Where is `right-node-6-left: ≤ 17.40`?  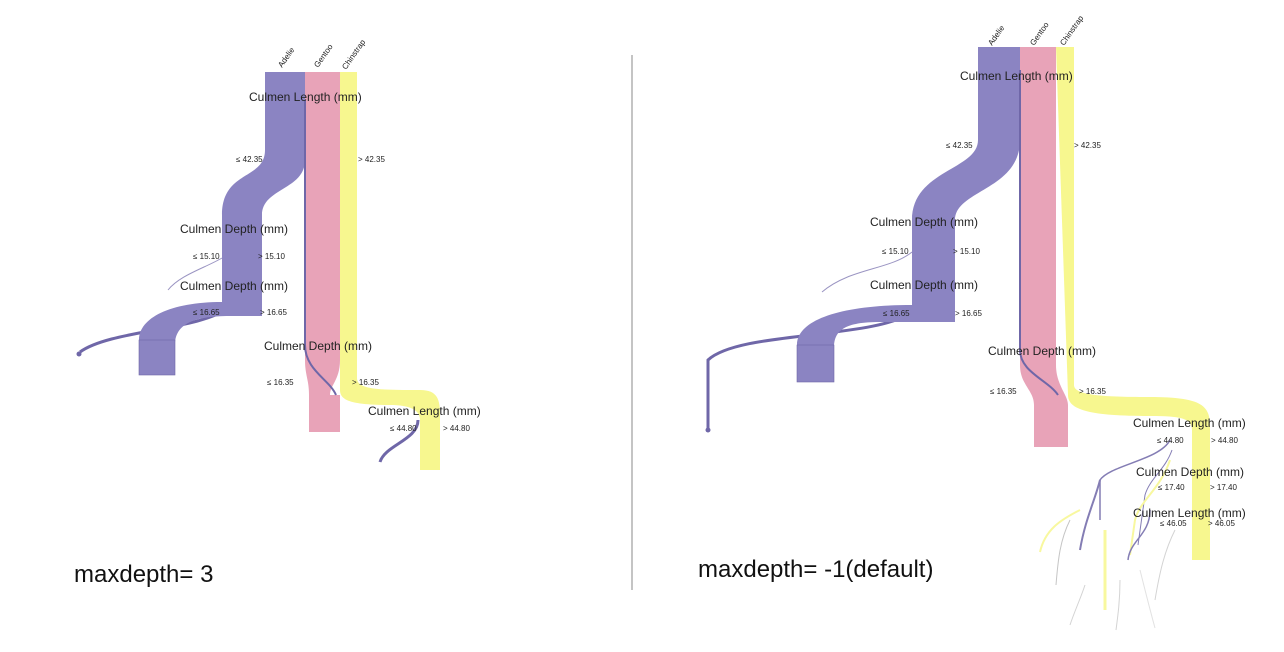
right-node-6-left: ≤ 17.40 is located at coordinates (1171, 487).